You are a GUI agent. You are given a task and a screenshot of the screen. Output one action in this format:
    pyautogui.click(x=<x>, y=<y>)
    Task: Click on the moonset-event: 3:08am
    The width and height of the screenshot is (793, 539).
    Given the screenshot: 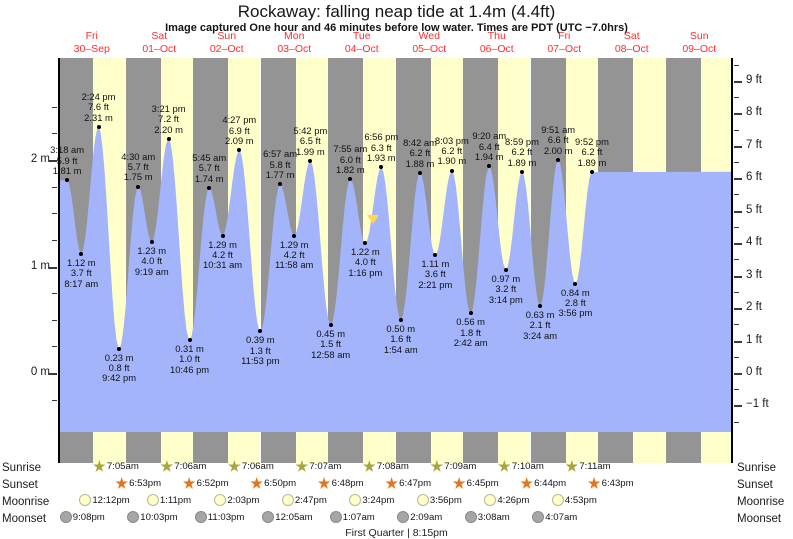 What is the action you would take?
    pyautogui.click(x=487, y=517)
    